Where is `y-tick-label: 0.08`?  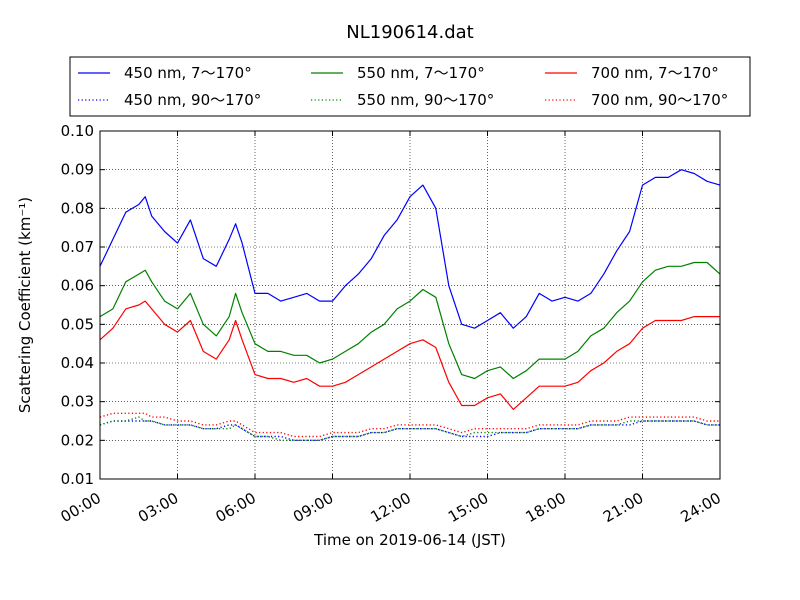 y-tick-label: 0.08 is located at coordinates (77, 208).